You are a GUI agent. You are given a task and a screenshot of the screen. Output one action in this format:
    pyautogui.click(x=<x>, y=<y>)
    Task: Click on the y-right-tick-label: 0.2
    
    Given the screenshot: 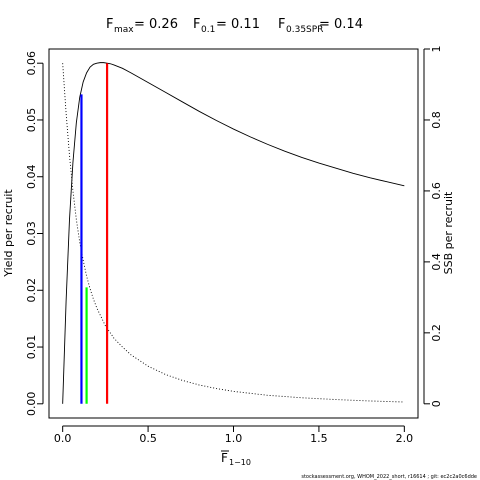 What is the action you would take?
    pyautogui.click(x=436, y=333)
    